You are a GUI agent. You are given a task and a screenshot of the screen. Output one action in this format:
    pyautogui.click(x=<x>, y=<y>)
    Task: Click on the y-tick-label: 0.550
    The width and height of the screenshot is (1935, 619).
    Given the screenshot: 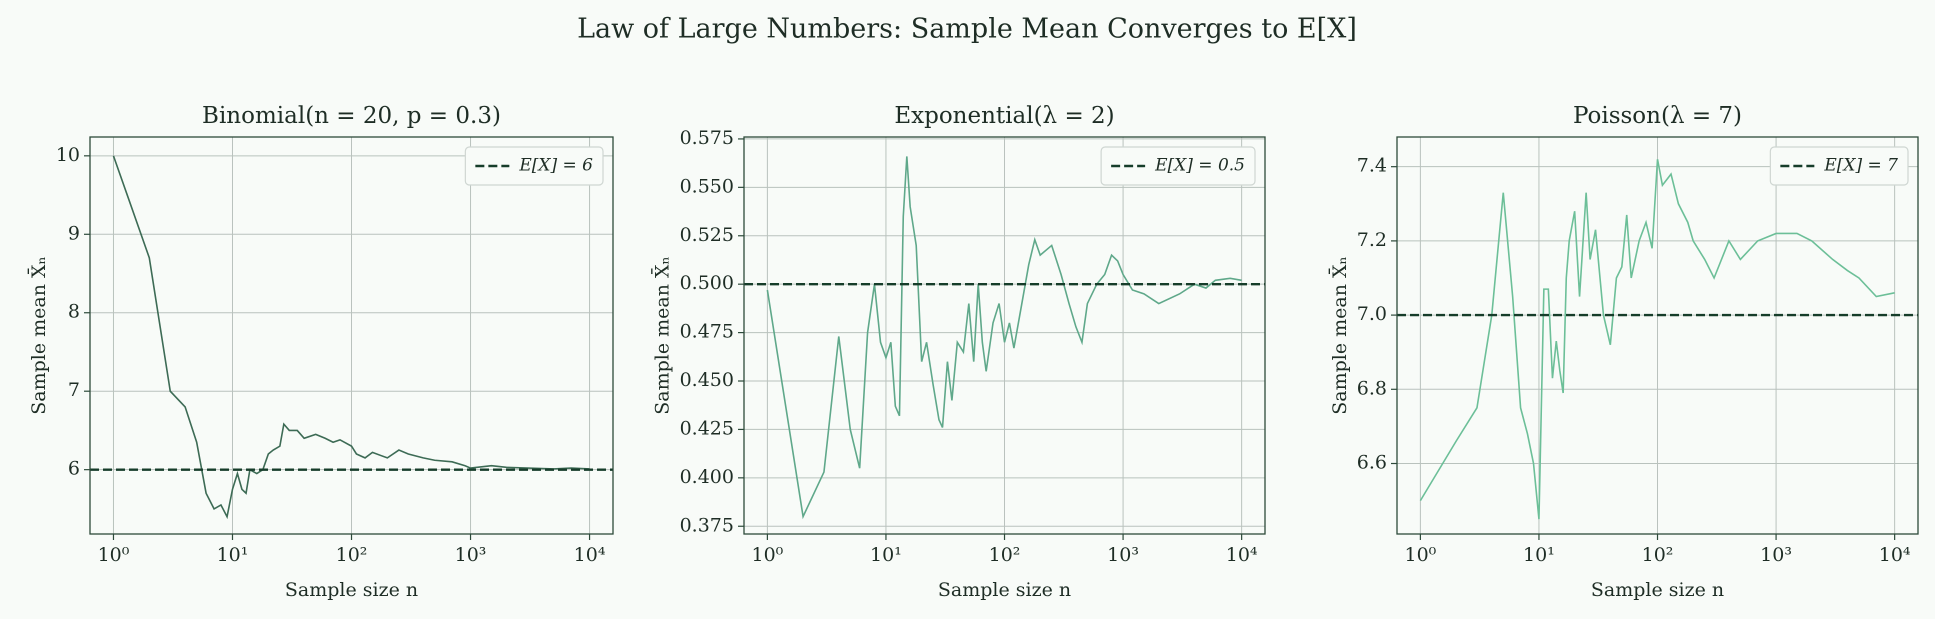 What is the action you would take?
    pyautogui.click(x=707, y=186)
    